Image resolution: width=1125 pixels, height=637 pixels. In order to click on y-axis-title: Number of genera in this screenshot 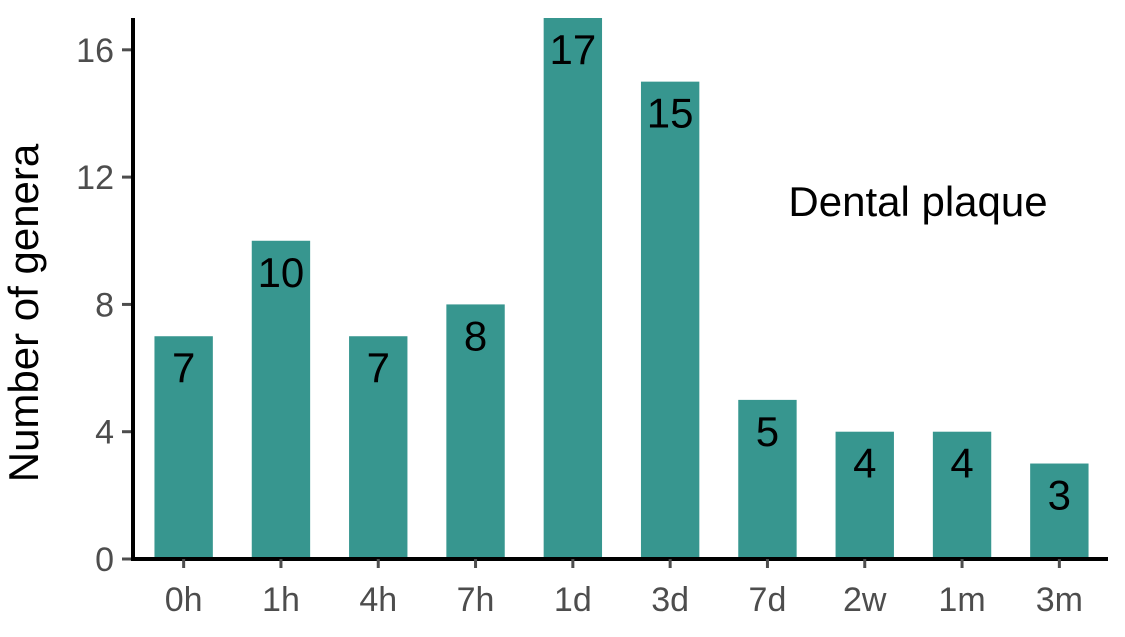, I will do `click(23, 312)`.